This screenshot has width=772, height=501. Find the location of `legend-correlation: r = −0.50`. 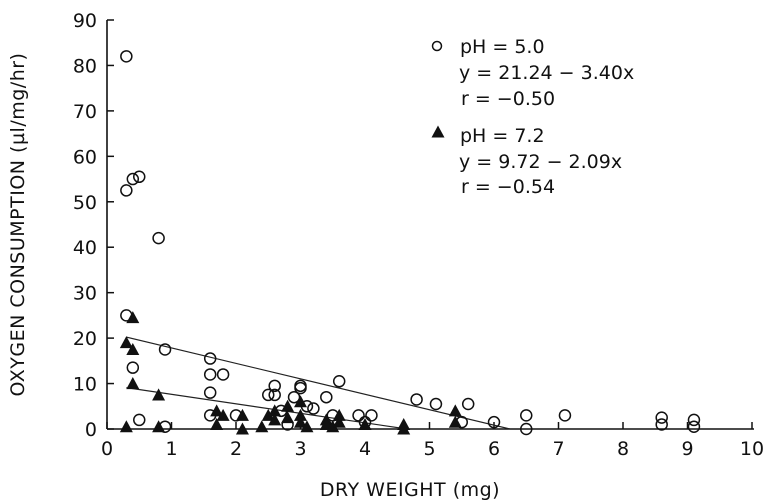

legend-correlation: r = −0.50 is located at coordinates (508, 99).